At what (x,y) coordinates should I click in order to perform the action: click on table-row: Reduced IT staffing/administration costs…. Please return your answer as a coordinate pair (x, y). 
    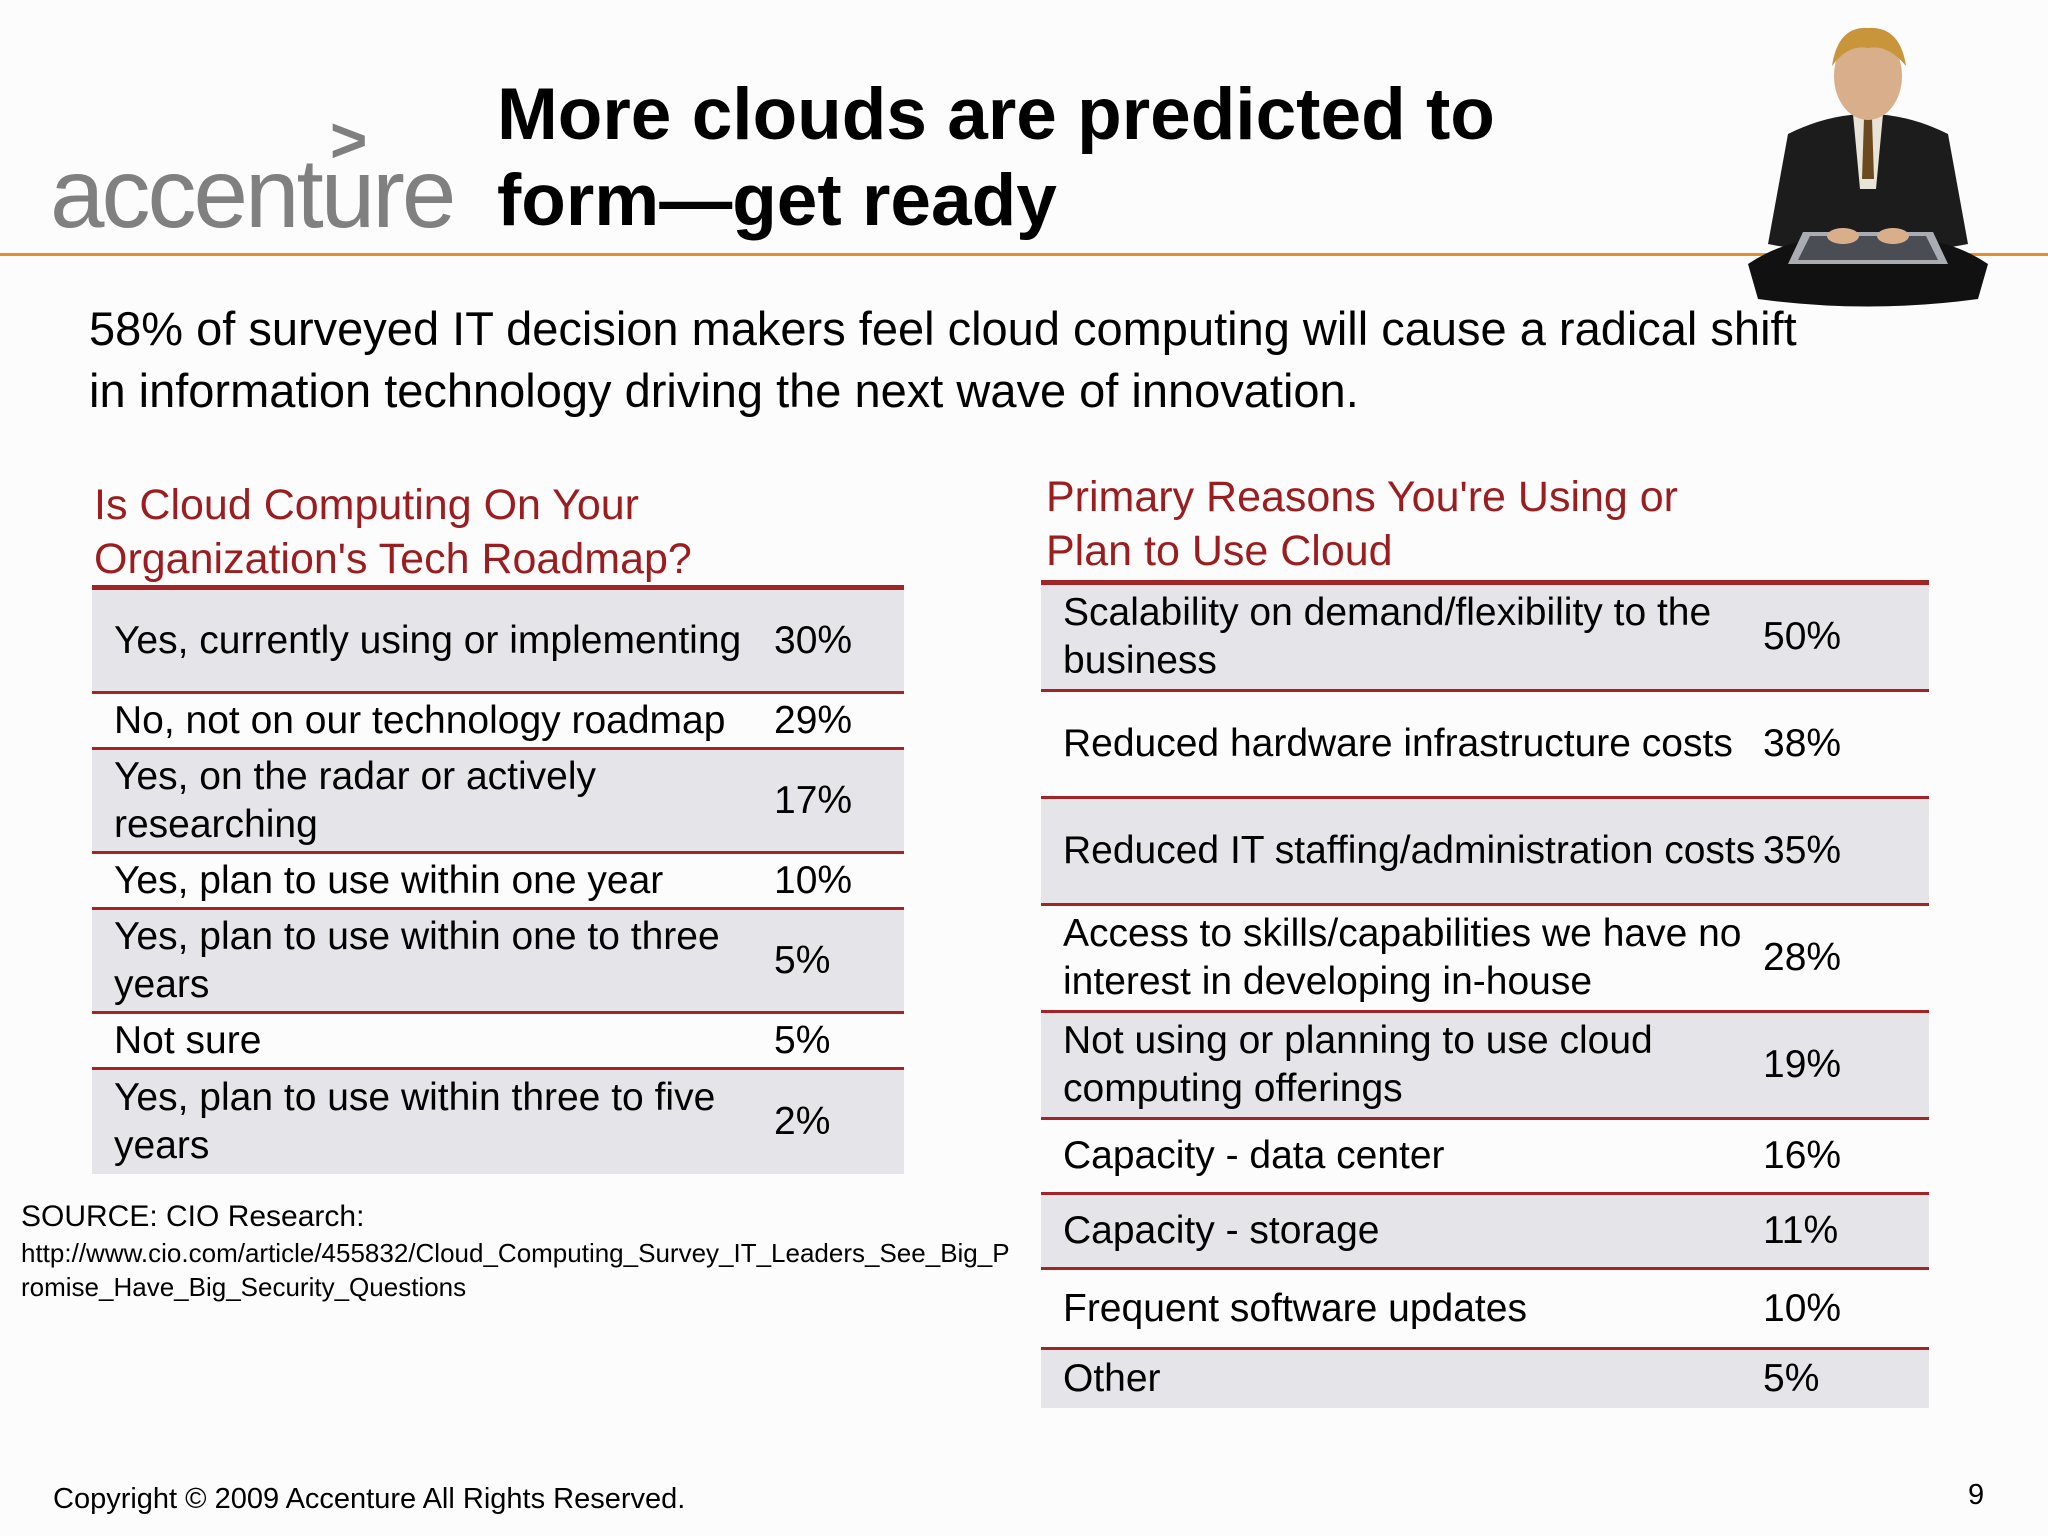
    Looking at the image, I should click on (1485, 852).